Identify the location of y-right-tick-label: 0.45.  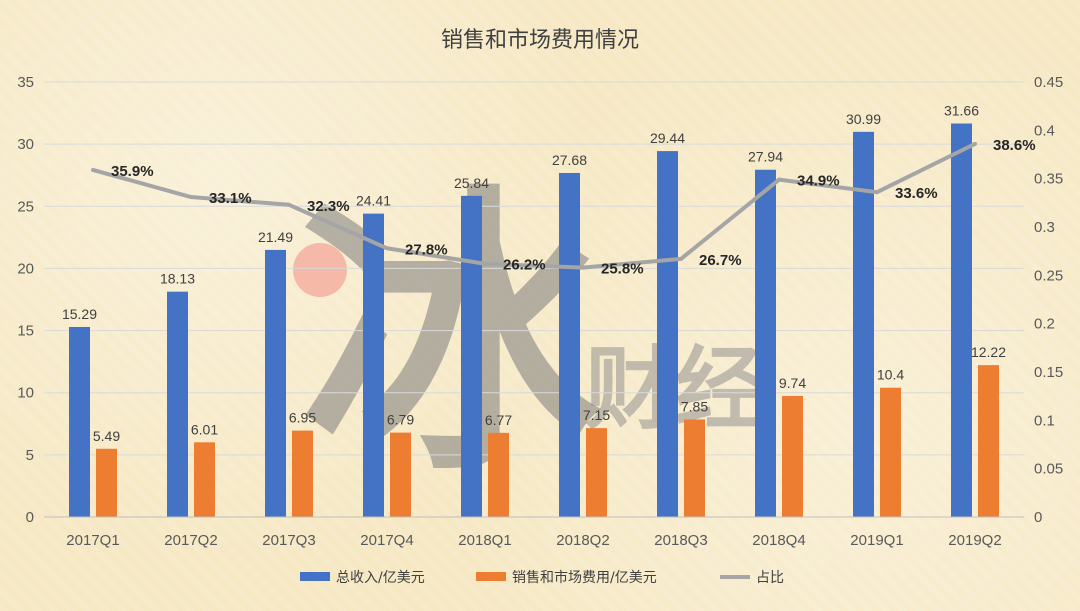
(1048, 82).